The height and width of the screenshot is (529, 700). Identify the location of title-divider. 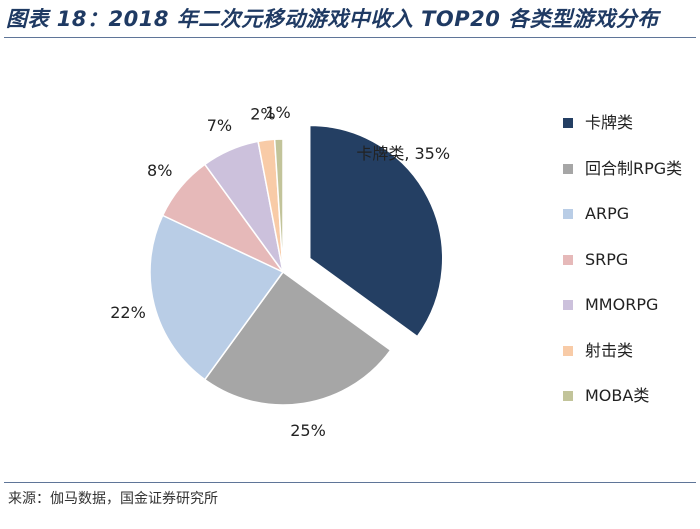
(350, 37).